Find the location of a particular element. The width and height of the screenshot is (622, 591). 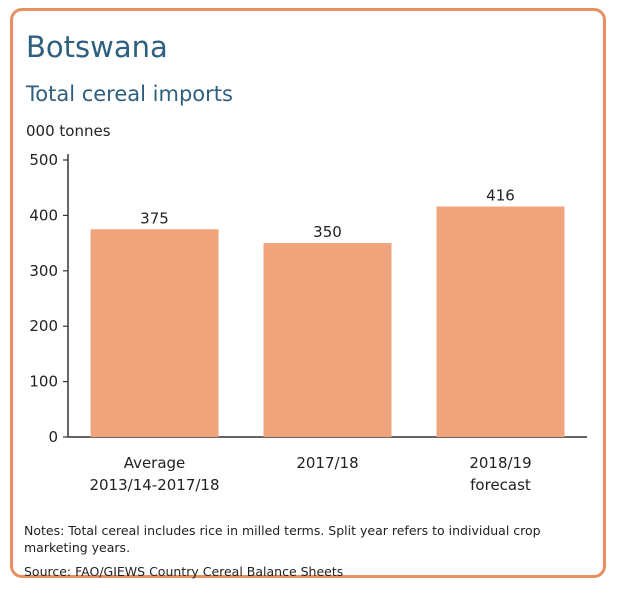

x-category-label: 2013/14-2017/18 is located at coordinates (154, 485).